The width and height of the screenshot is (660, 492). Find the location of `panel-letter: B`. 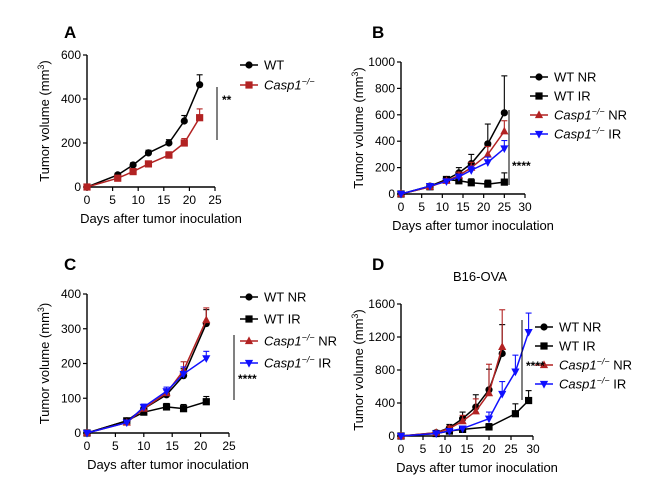

panel-letter: B is located at coordinates (378, 32).